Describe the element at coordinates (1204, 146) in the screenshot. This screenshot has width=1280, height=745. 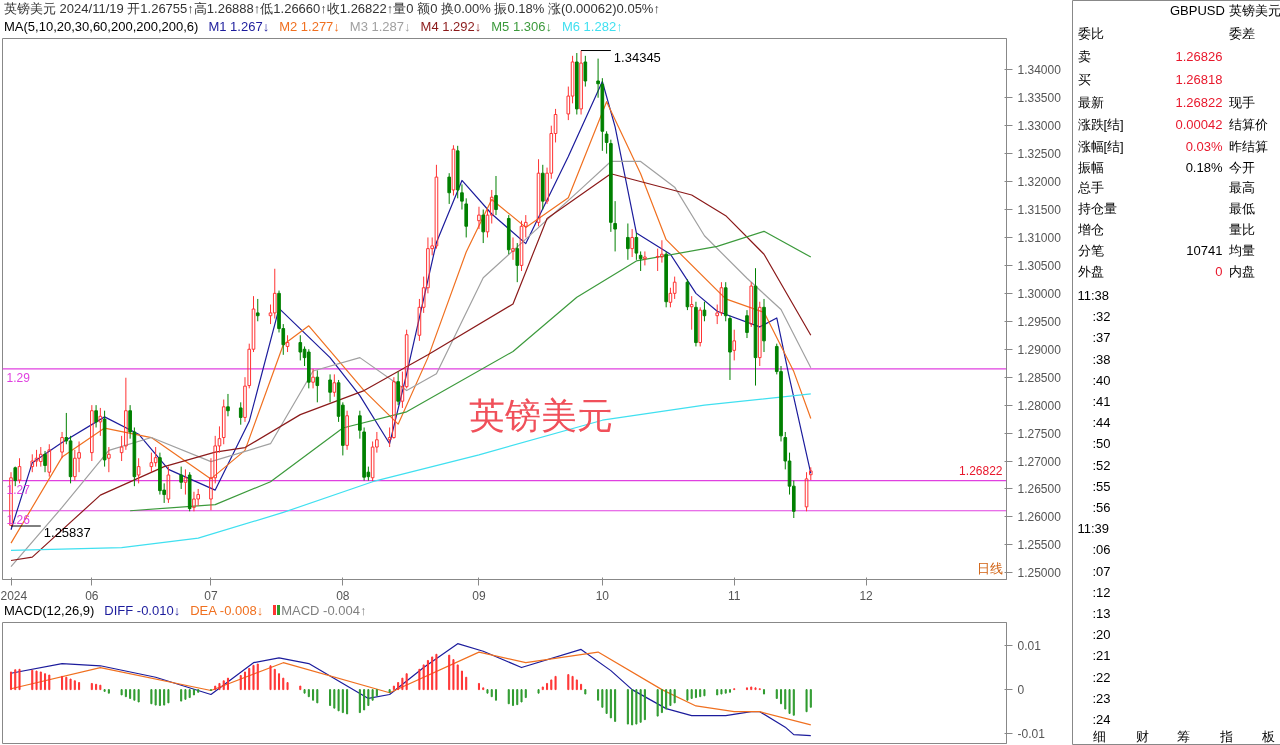
I see `text: 0.03%` at that location.